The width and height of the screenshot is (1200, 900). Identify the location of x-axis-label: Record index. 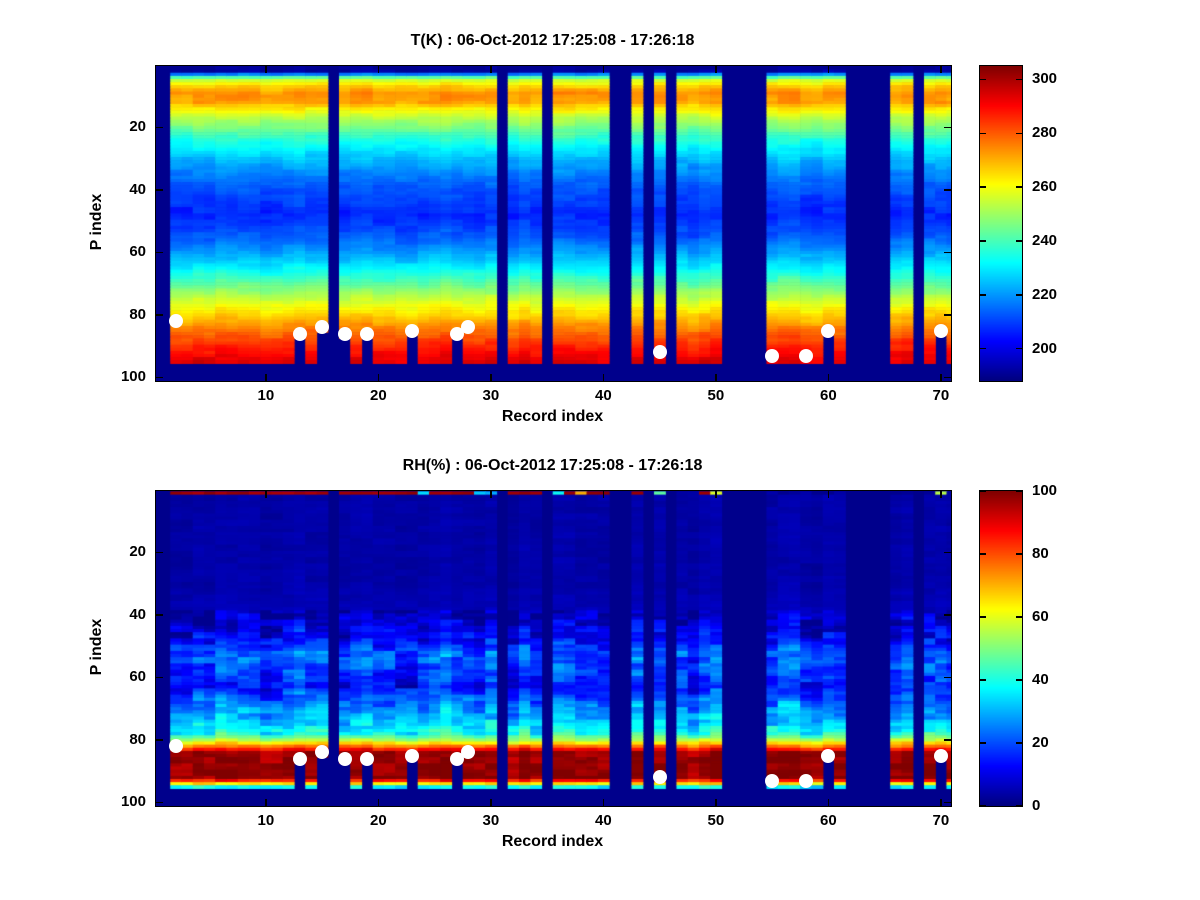
(552, 841).